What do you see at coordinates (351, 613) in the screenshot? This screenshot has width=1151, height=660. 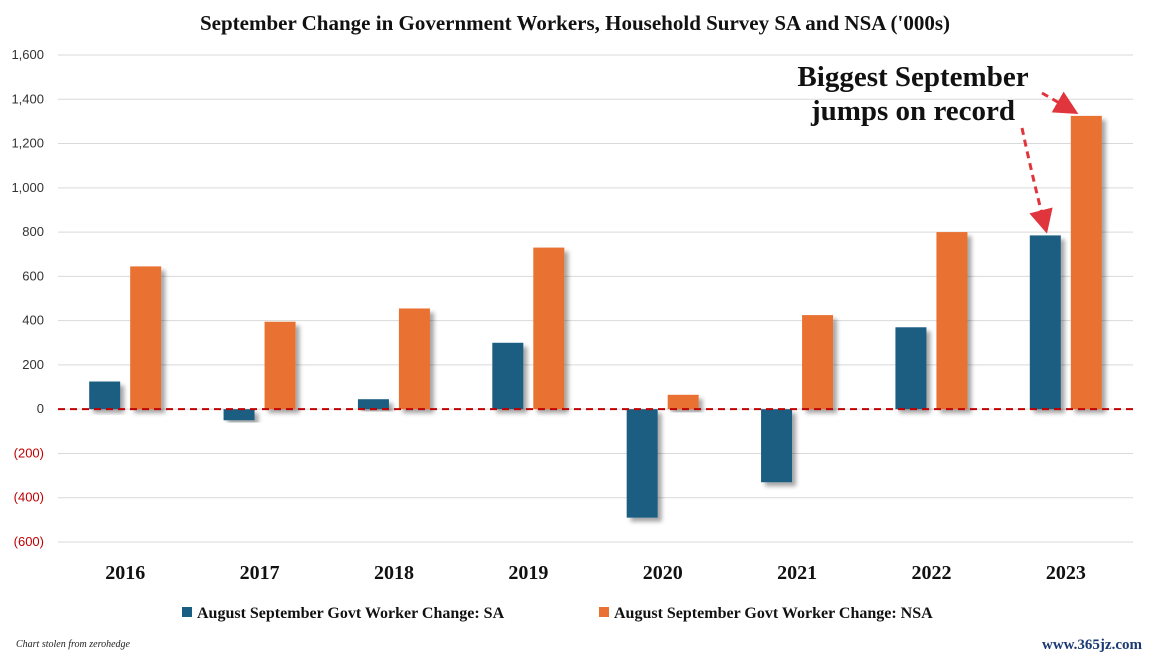 I see `legend-label-sa: August September Govt Worker Change: SA` at bounding box center [351, 613].